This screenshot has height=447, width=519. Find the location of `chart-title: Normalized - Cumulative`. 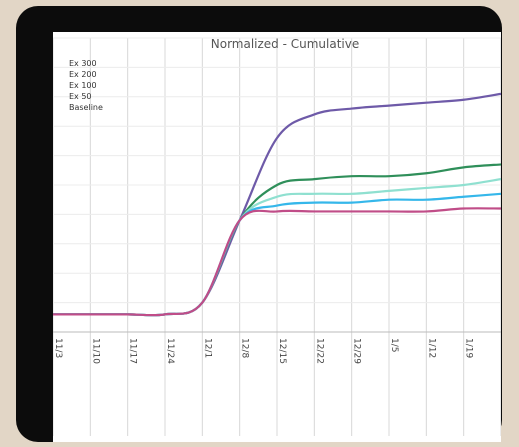

chart-title: Normalized - Cumulative is located at coordinates (285, 44).